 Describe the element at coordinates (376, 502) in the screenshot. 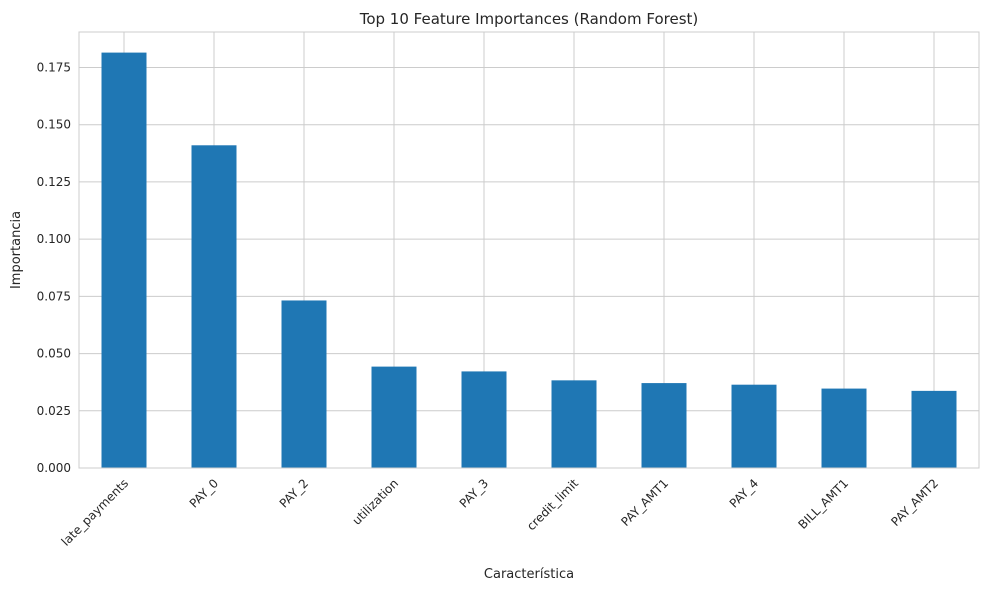

I see `x-tick-label: utilization` at that location.